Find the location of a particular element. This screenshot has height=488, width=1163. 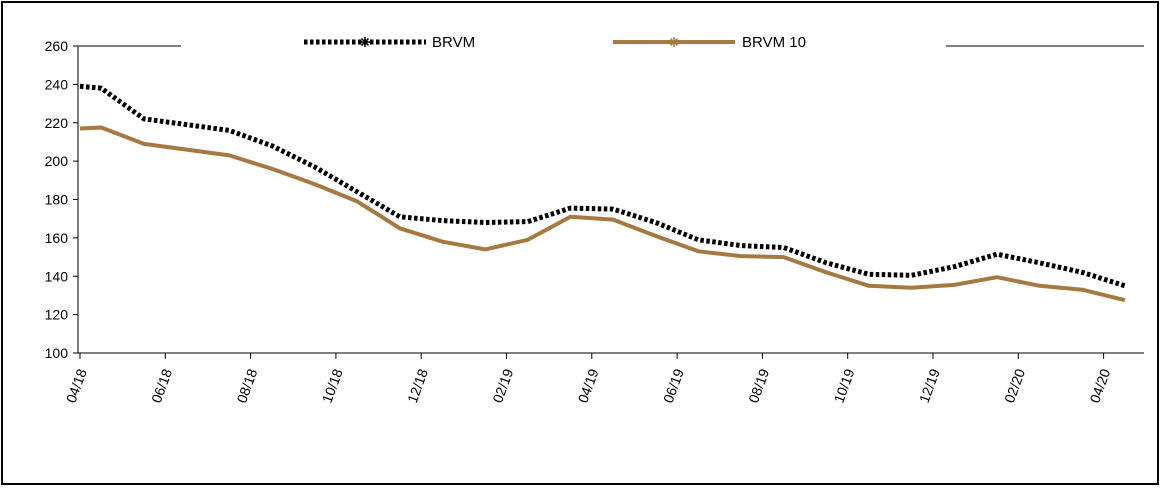

y-tick-label: 220 is located at coordinates (57, 123).